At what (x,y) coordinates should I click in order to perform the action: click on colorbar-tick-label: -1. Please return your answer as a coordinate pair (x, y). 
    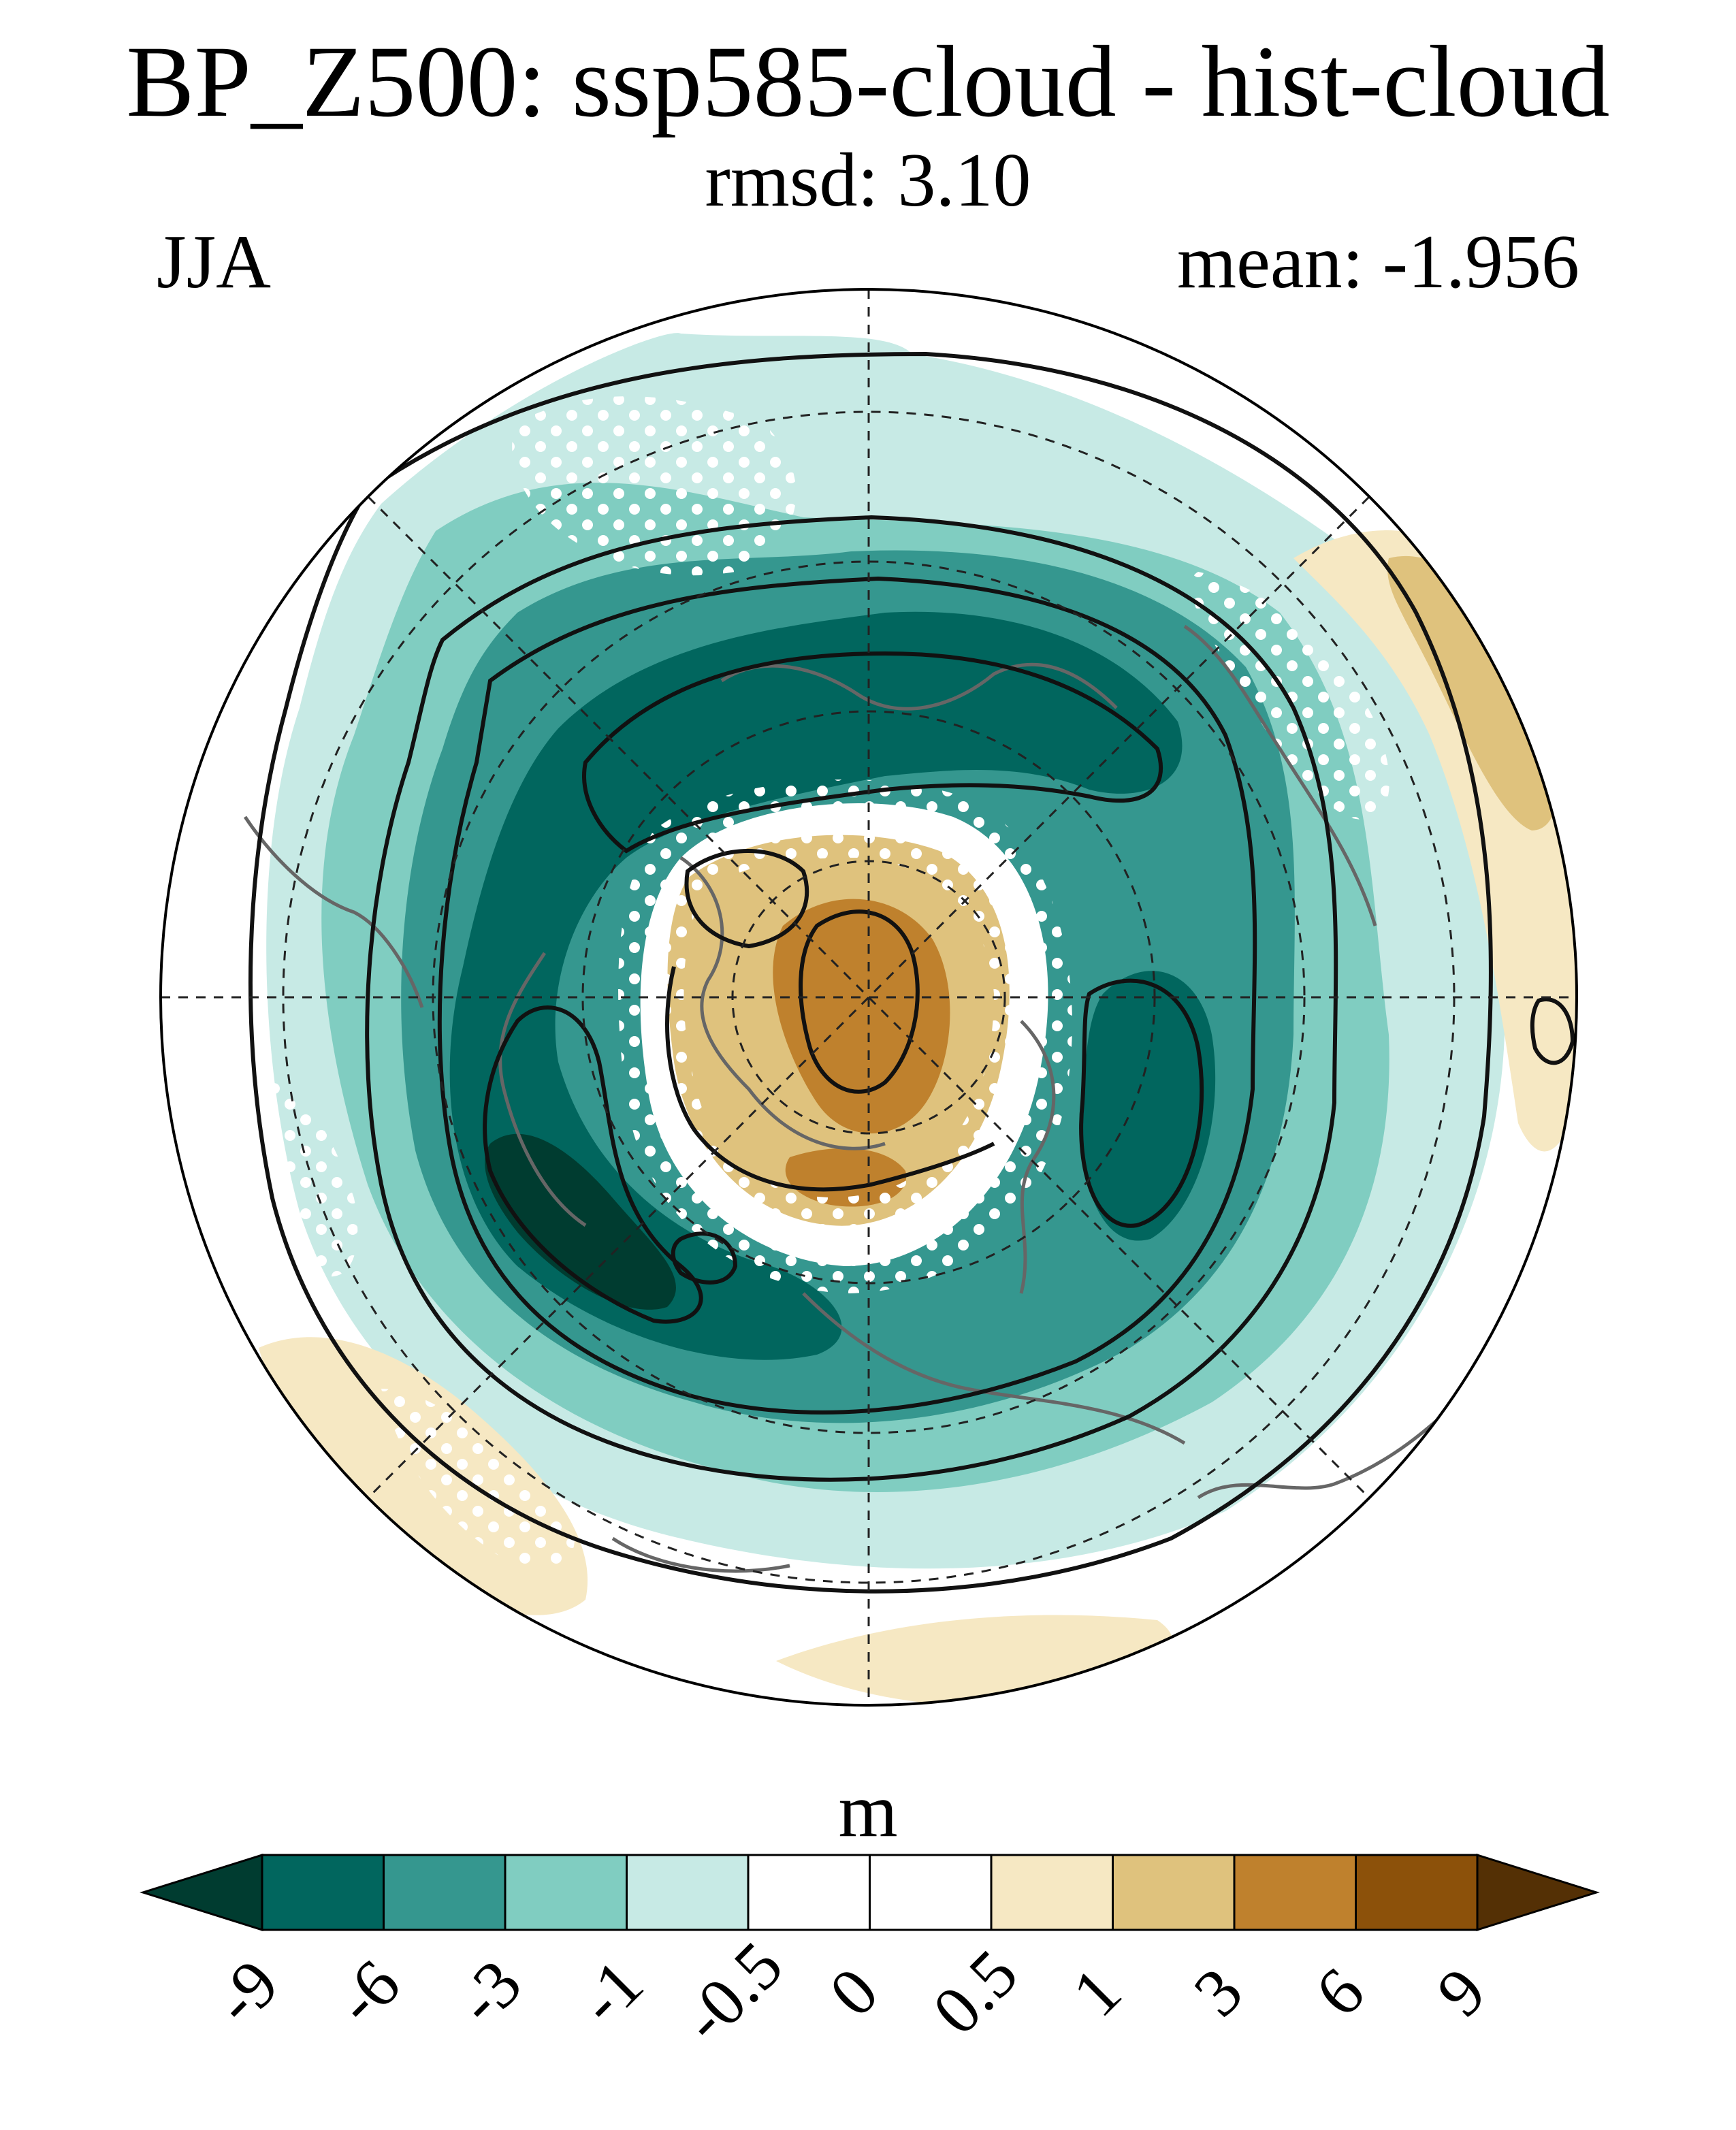
    Looking at the image, I should click on (610, 1992).